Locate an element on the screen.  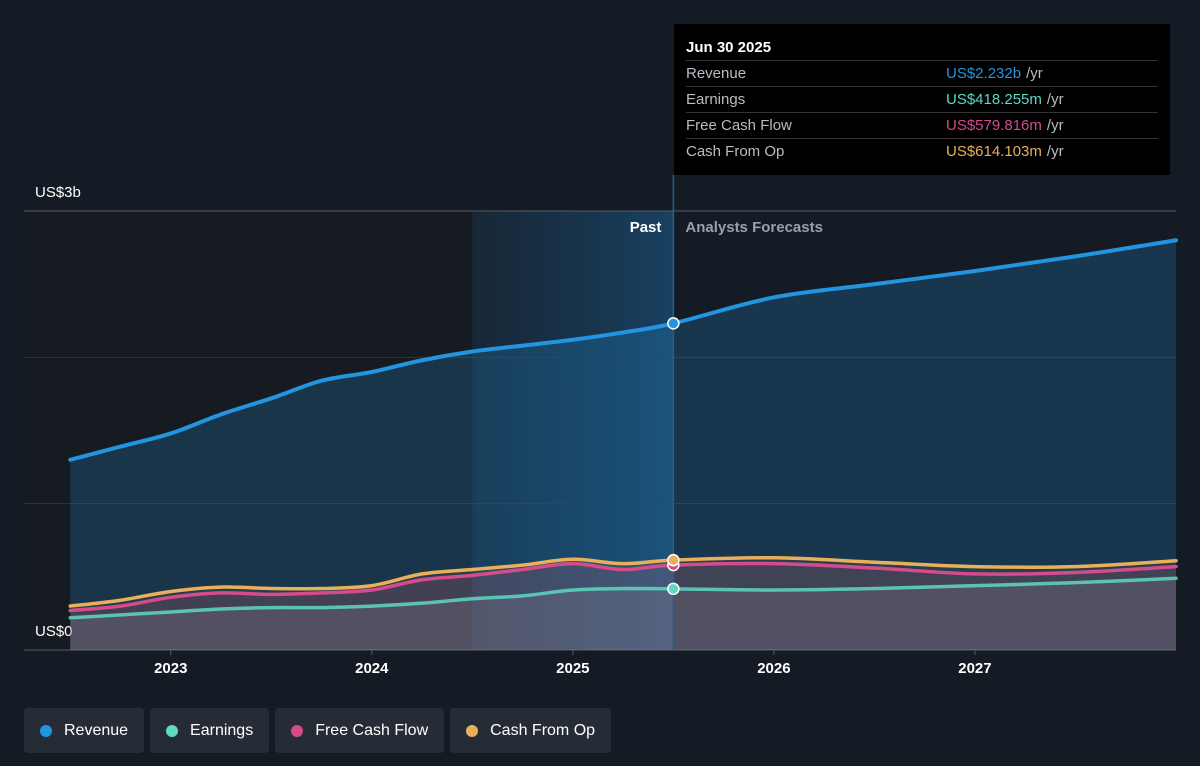
x-tick-label: 2024 is located at coordinates (372, 668).